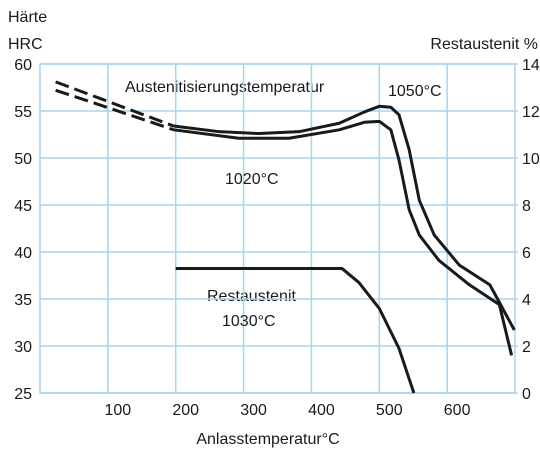  I want to click on x-axis-label: Anlasstemperatur°C, so click(267, 439).